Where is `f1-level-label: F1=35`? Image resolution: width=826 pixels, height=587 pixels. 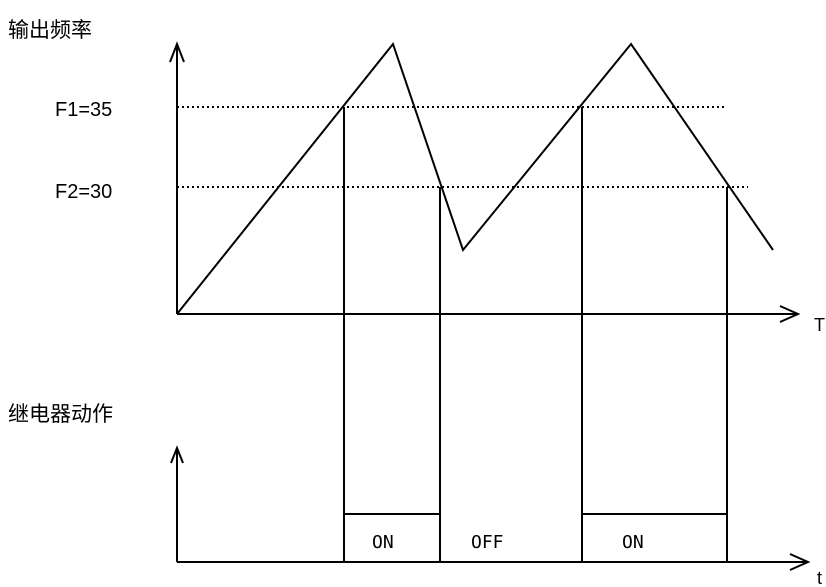 f1-level-label: F1=35 is located at coordinates (83, 110).